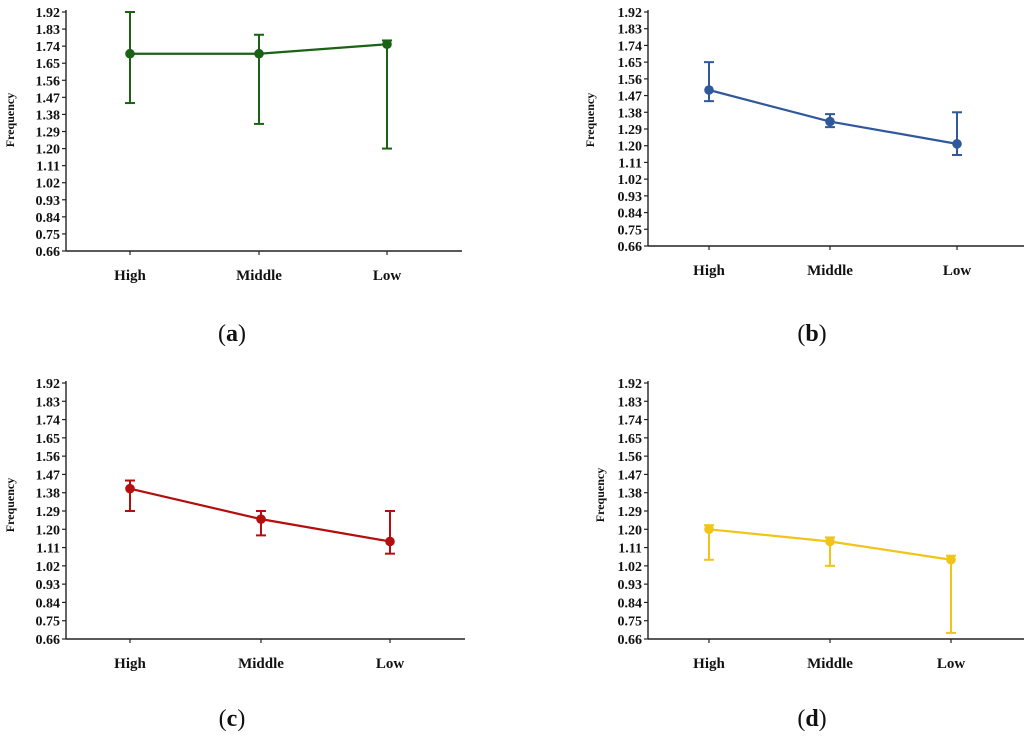  What do you see at coordinates (630, 402) in the screenshot?
I see `y-tick-label-d: 1.83` at bounding box center [630, 402].